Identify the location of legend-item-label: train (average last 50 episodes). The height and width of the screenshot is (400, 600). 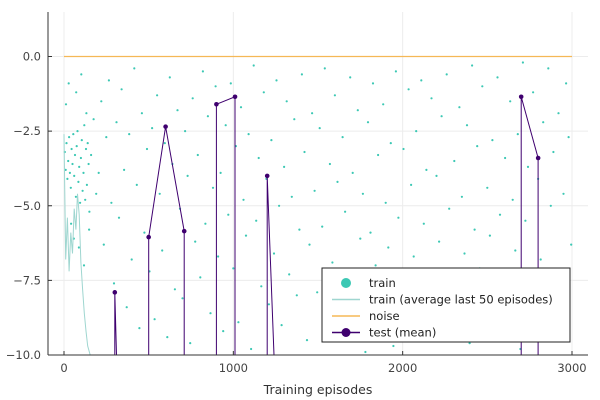
(461, 300).